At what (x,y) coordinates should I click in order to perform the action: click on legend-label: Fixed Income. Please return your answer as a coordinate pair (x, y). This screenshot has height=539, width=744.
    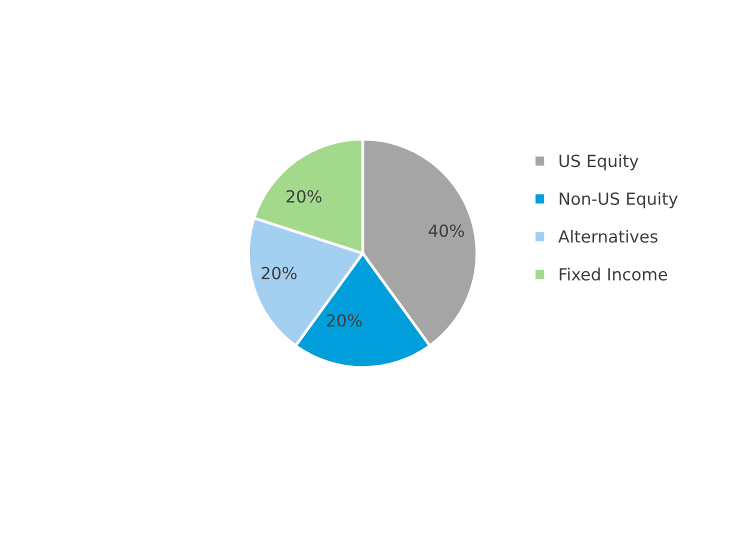
    Looking at the image, I should click on (614, 274).